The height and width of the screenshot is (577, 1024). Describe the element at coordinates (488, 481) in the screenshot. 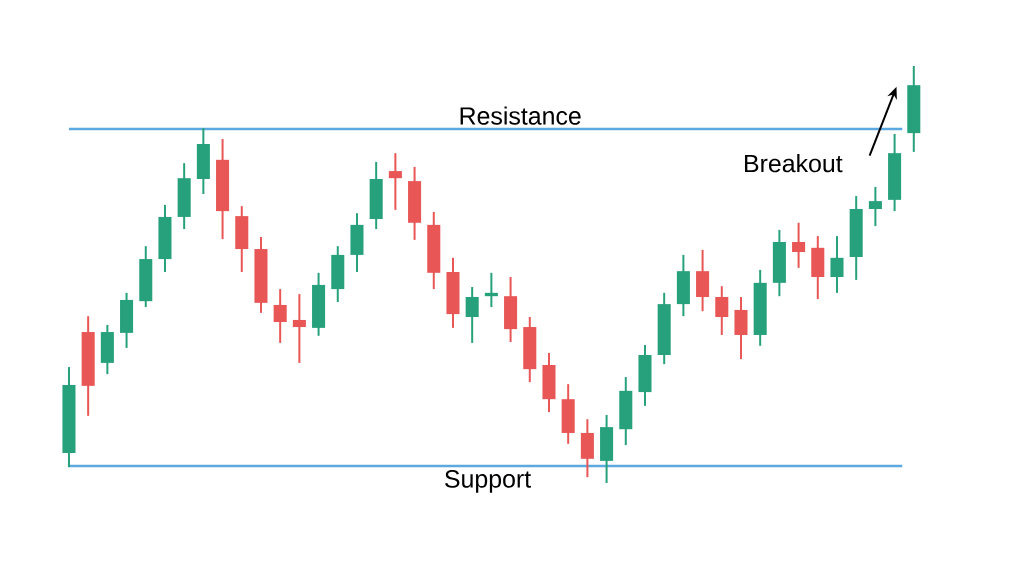

I see `ref-line-label: Support` at that location.